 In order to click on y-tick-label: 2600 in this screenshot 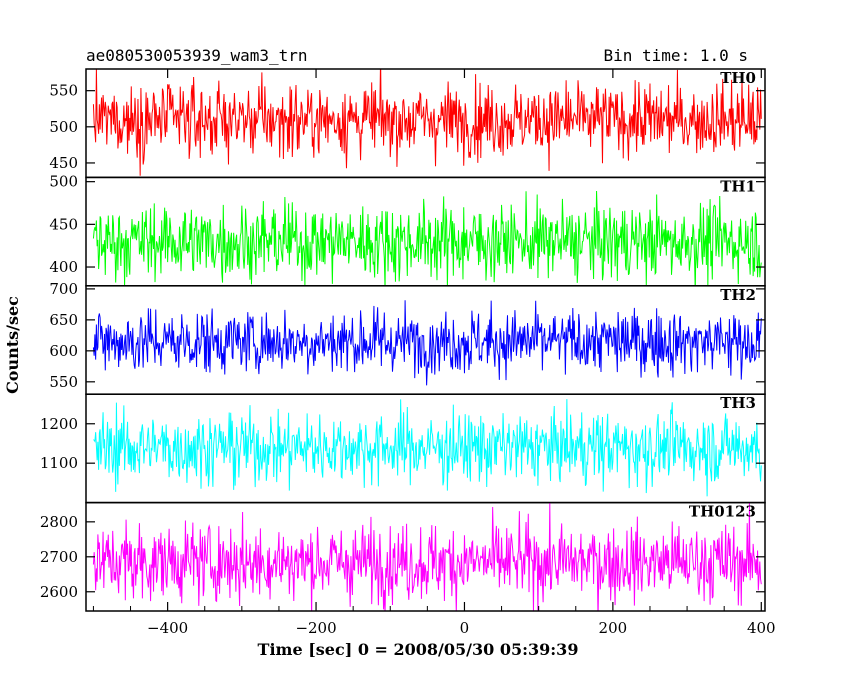, I will do `click(59, 592)`.